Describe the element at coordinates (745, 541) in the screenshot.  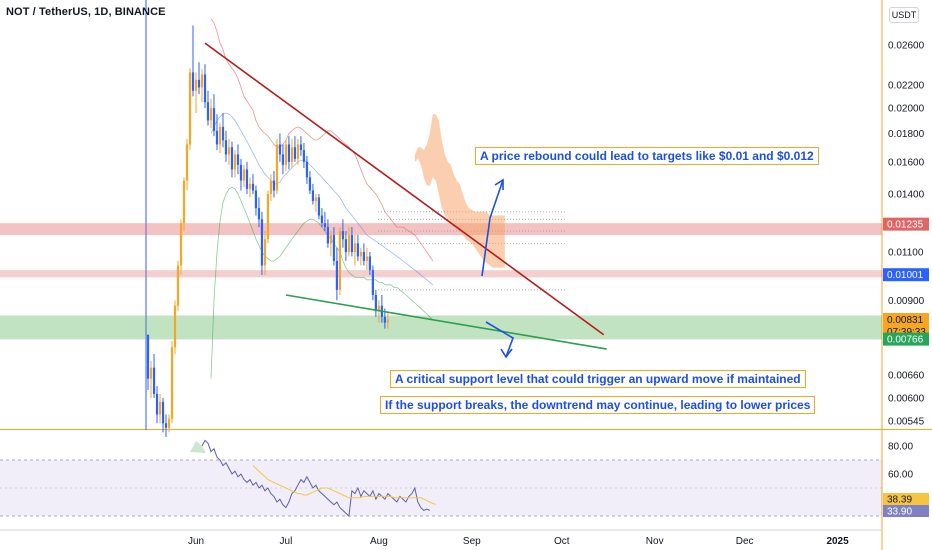
I see `time-label-6: Dec` at that location.